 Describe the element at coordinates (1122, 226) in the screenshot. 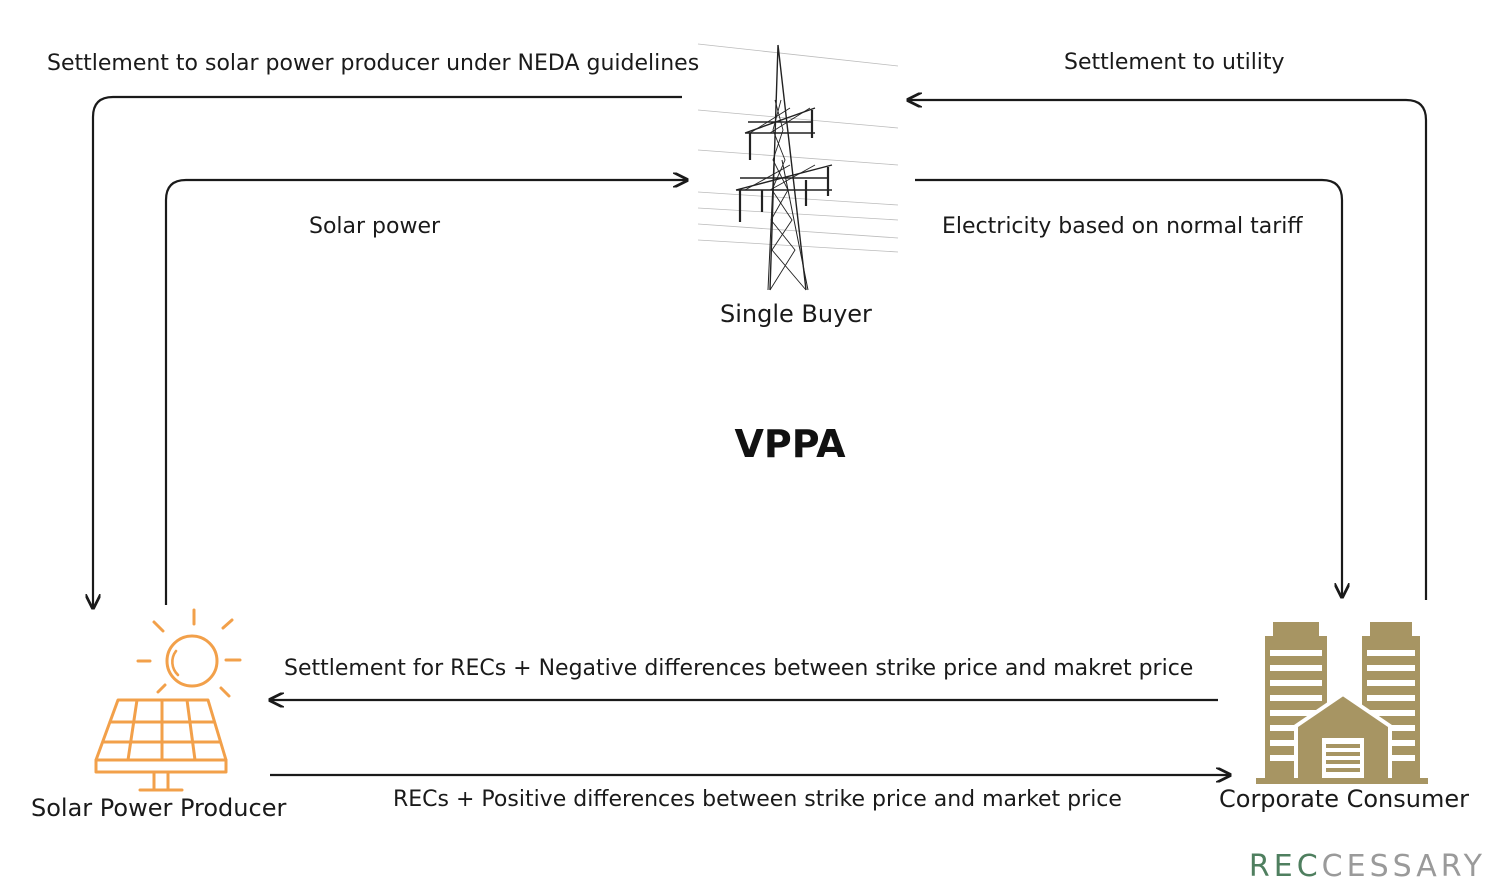

I see `label-electricity-tariff: Electricity based on normal tariff` at that location.